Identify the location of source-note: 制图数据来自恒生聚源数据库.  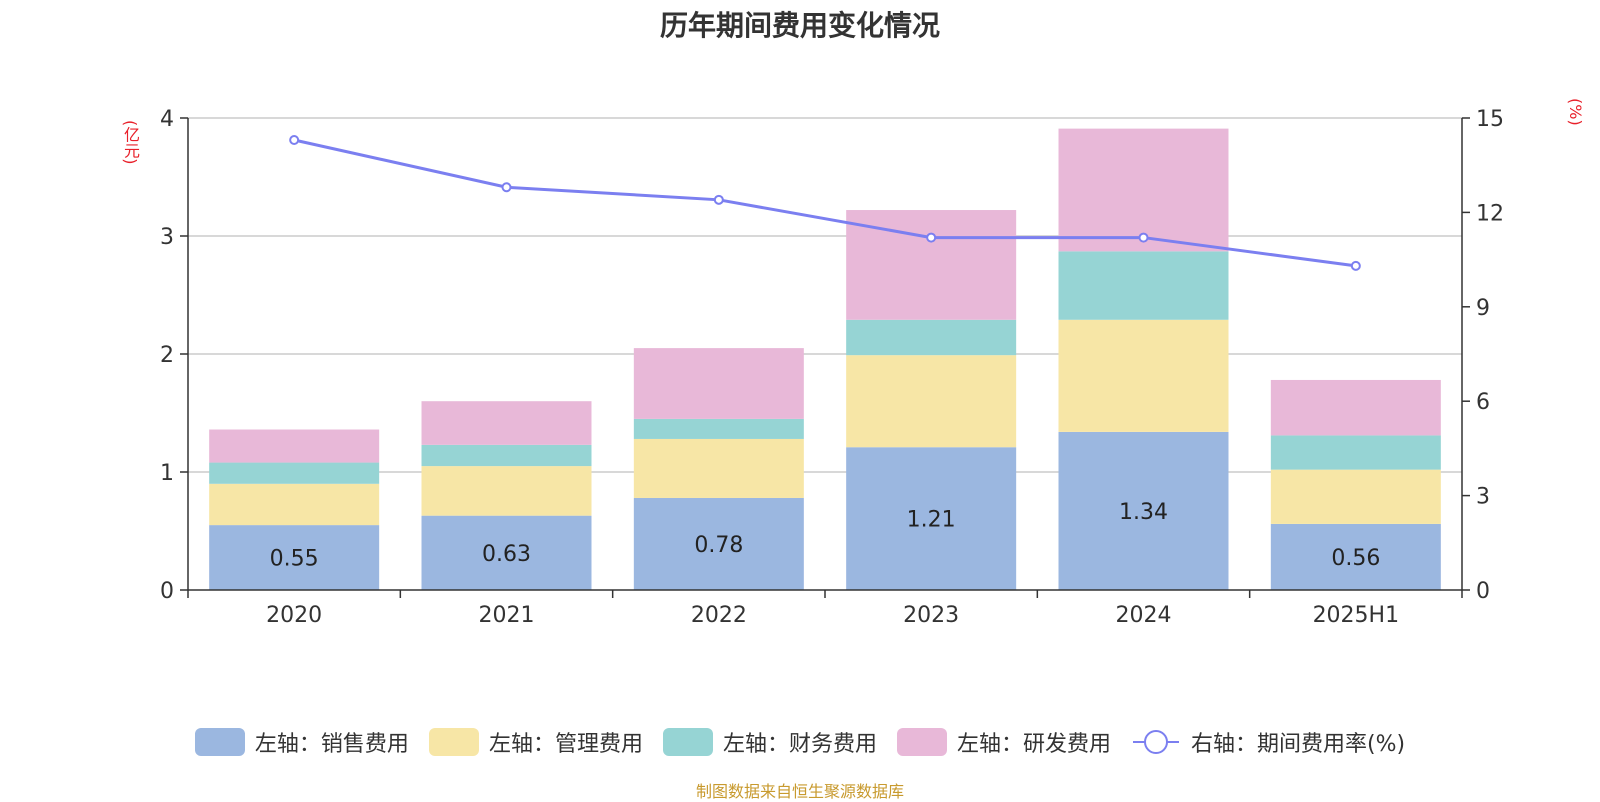
(799, 791).